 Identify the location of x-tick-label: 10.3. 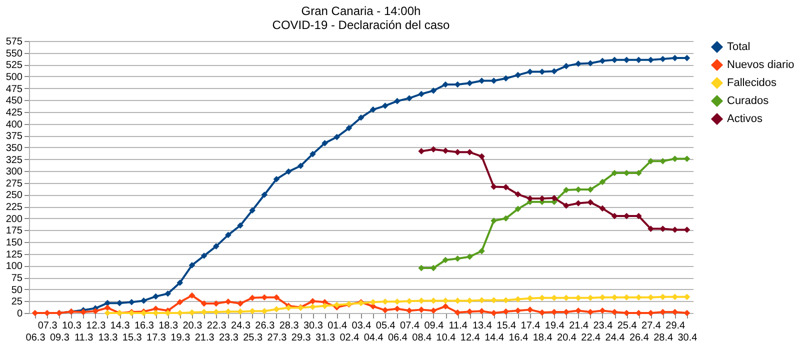
(72, 326).